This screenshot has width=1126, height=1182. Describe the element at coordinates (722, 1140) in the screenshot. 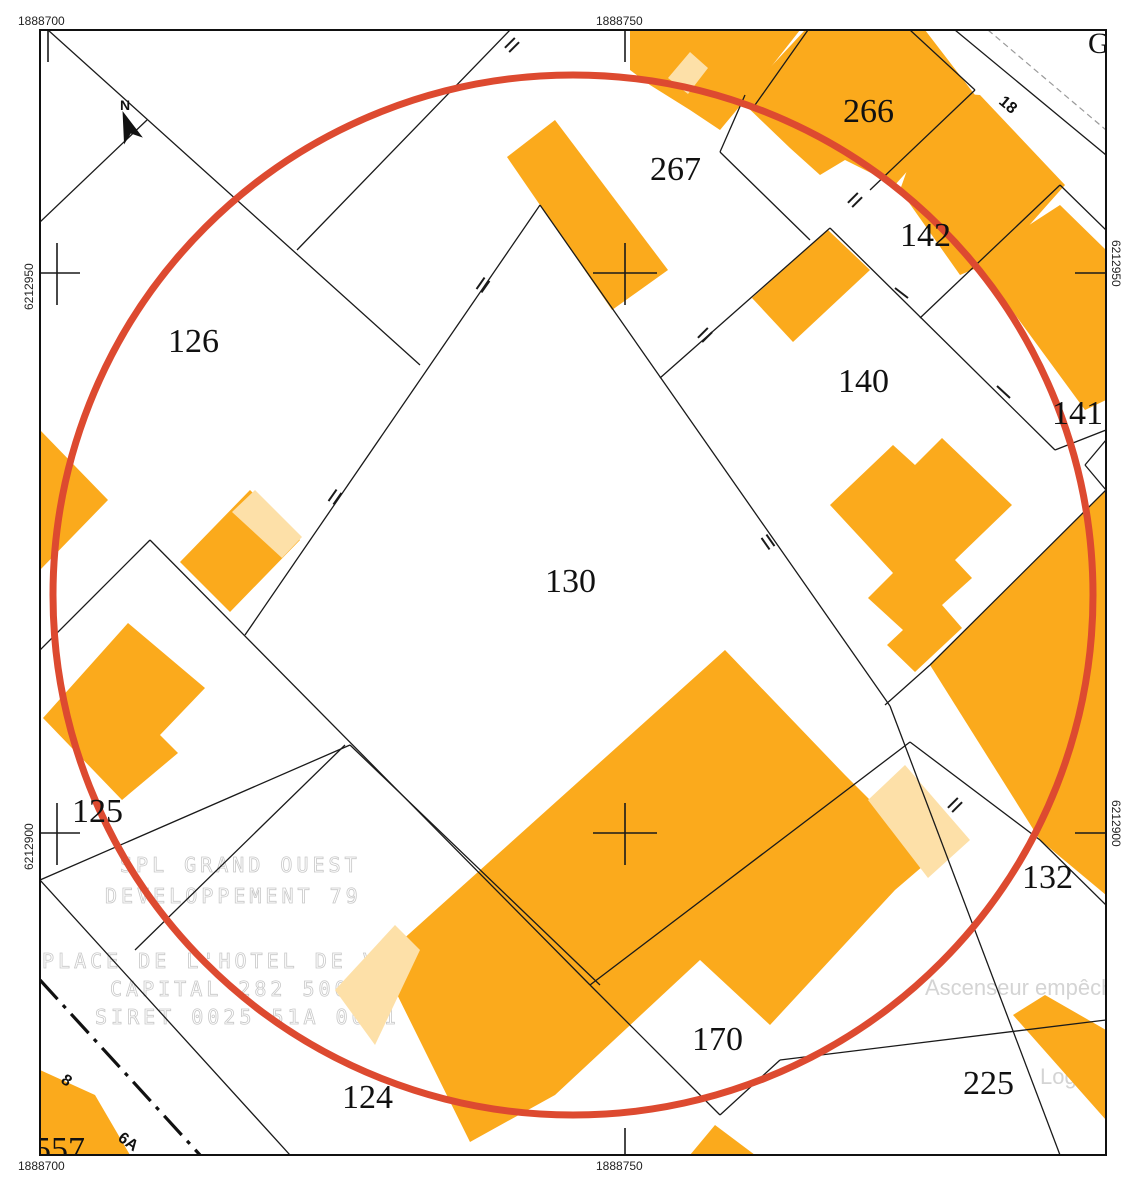

I see `building-bottom-small` at that location.